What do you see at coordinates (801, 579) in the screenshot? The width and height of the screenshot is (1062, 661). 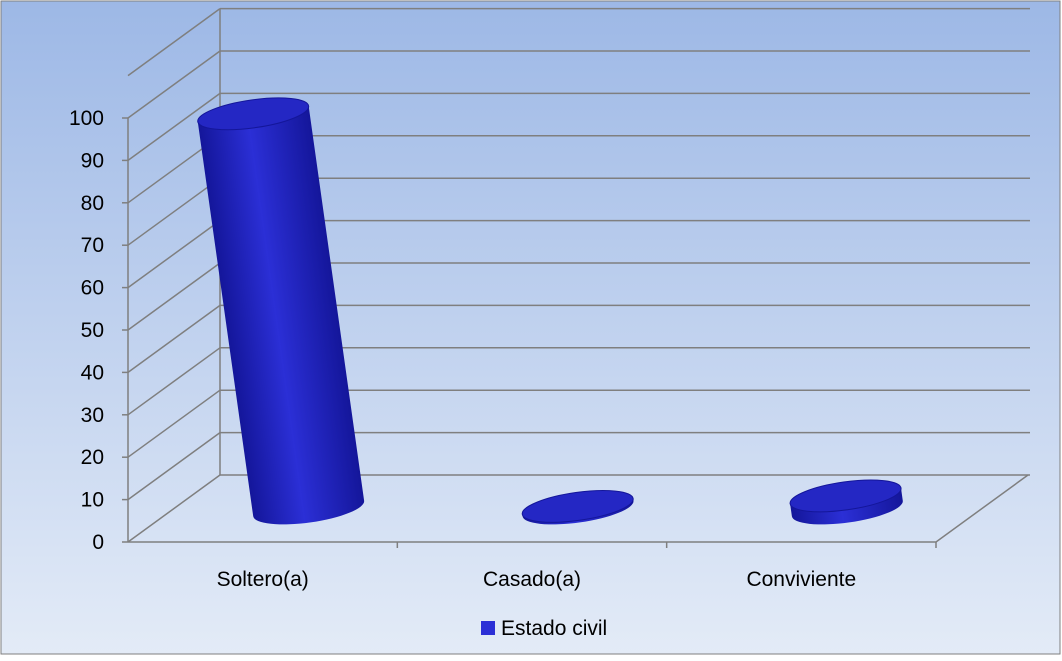 I see `x-tick-label: Conviviente` at bounding box center [801, 579].